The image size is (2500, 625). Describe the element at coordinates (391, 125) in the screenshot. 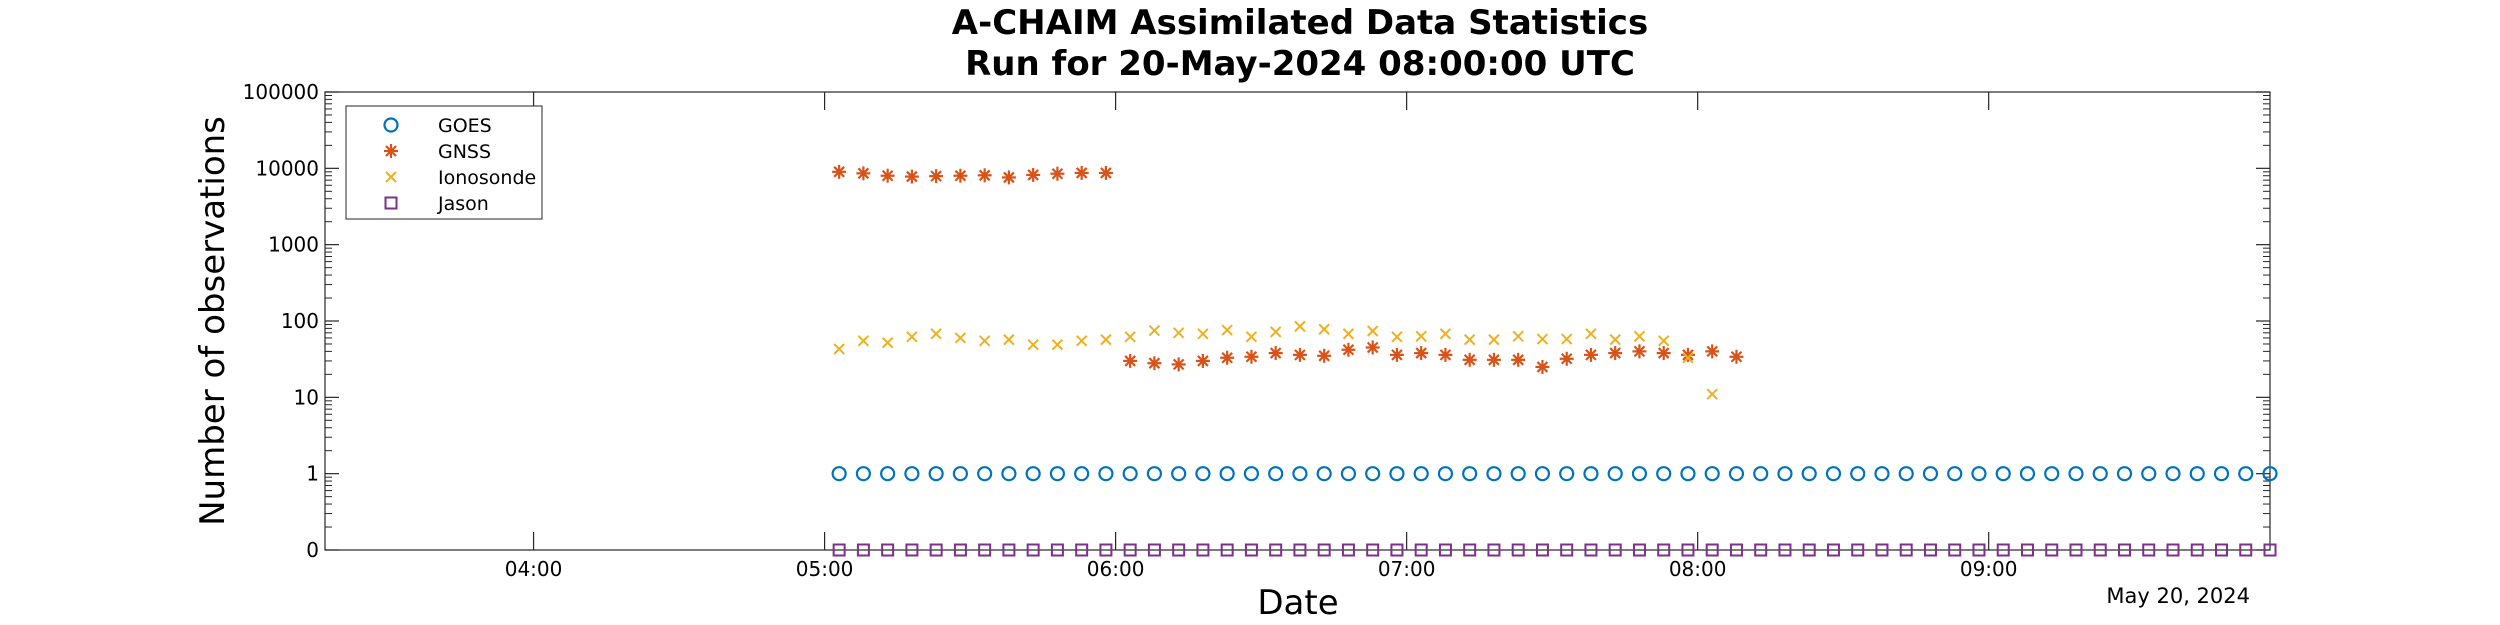

I see `legend-goes-marker` at that location.